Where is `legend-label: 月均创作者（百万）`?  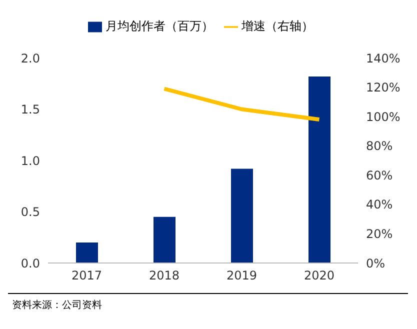 legend-label: 月均创作者（百万） is located at coordinates (160, 26).